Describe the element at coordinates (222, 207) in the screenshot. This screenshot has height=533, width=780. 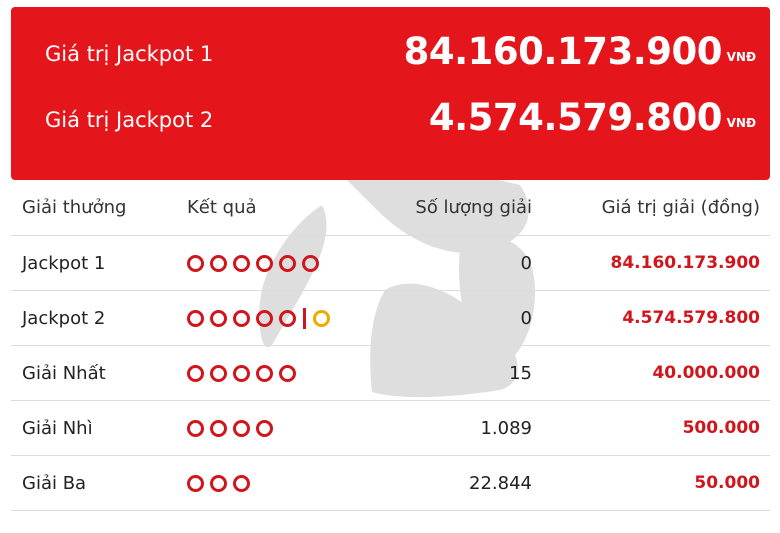
I see `header-result: Kết quả` at that location.